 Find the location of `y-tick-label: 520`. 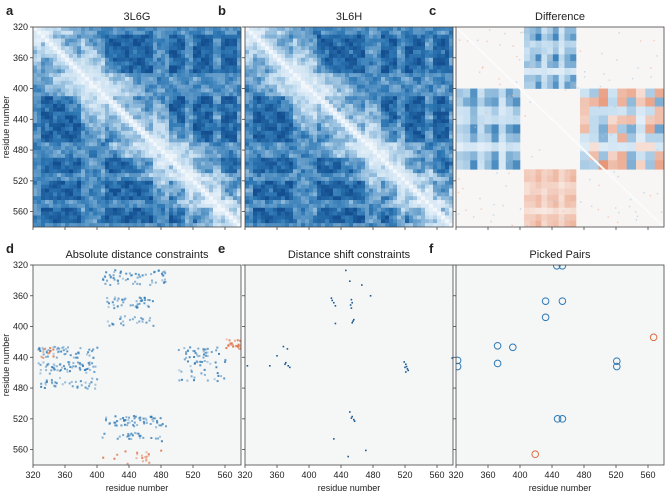

y-tick-label: 520 is located at coordinates (20, 181).